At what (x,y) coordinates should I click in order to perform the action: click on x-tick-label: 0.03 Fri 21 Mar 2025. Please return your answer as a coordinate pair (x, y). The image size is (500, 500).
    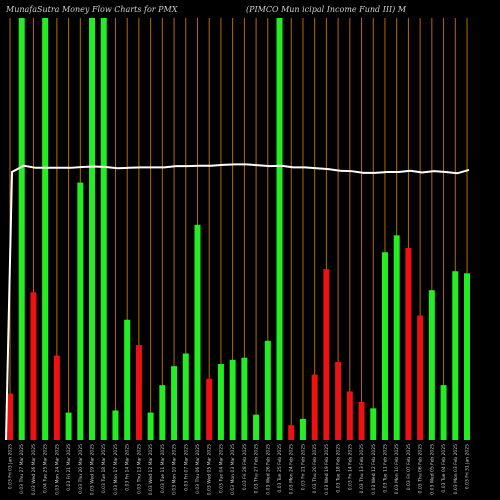
    Looking at the image, I should click on (69, 467).